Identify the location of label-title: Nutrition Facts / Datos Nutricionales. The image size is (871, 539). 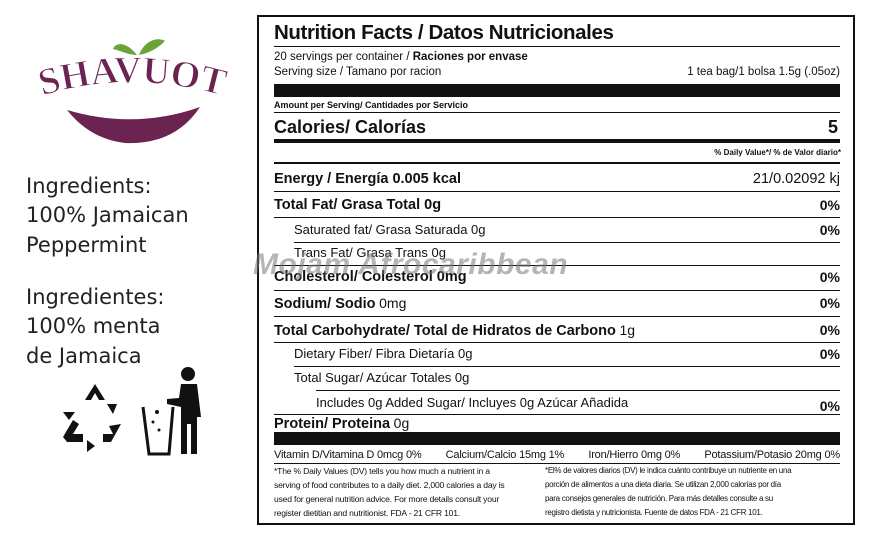
(444, 32).